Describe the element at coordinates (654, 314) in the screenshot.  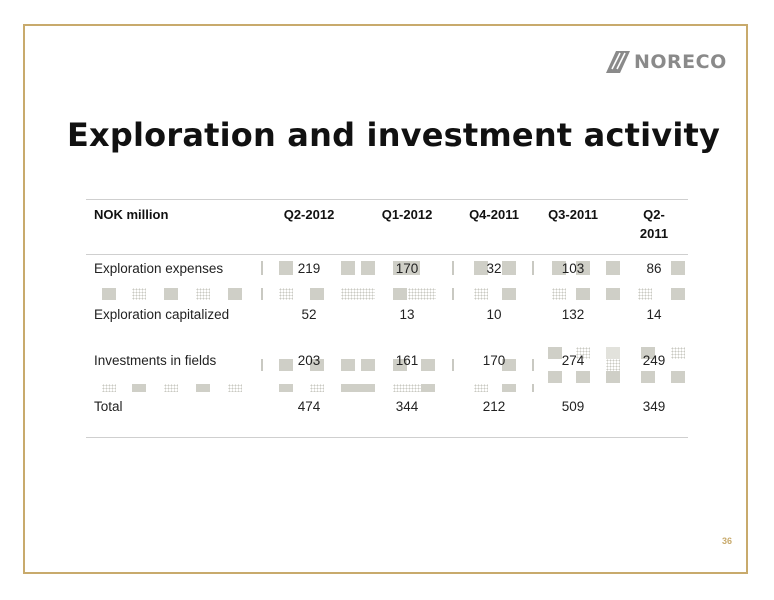
I see `table-cell: 14` at that location.